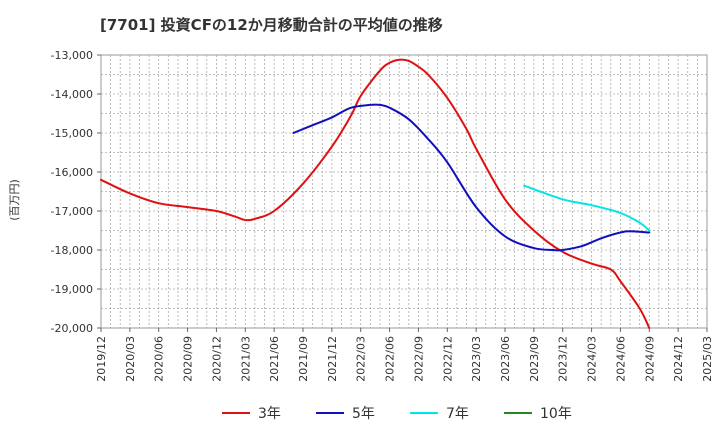 The width and height of the screenshot is (720, 440). What do you see at coordinates (72, 289) in the screenshot?
I see `y-tick-label: -19,000` at bounding box center [72, 289].